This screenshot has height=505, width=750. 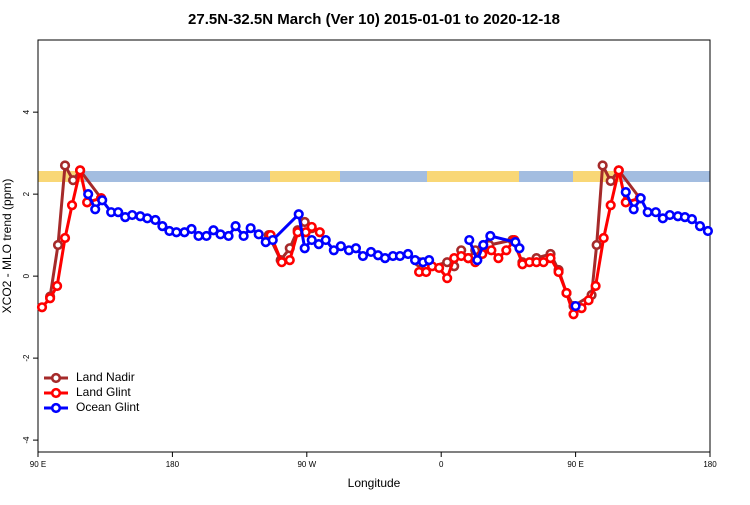 What do you see at coordinates (105, 377) in the screenshot?
I see `legend-label: Land Nadir` at bounding box center [105, 377].